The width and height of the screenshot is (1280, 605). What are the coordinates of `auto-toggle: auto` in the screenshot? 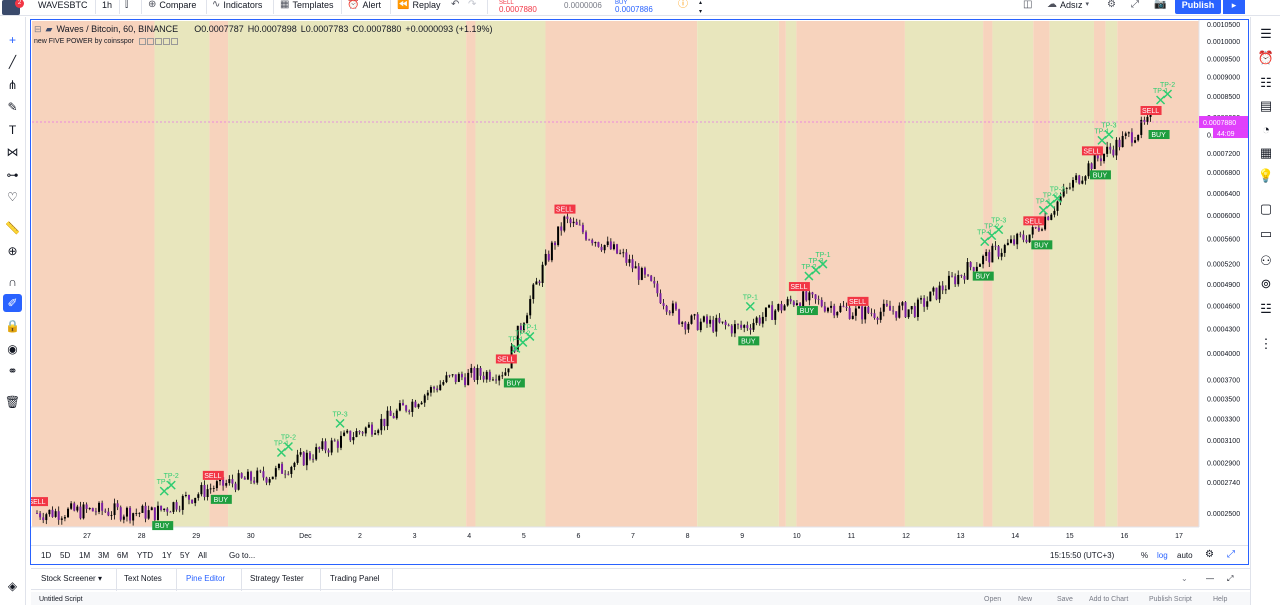 It's located at (1185, 555).